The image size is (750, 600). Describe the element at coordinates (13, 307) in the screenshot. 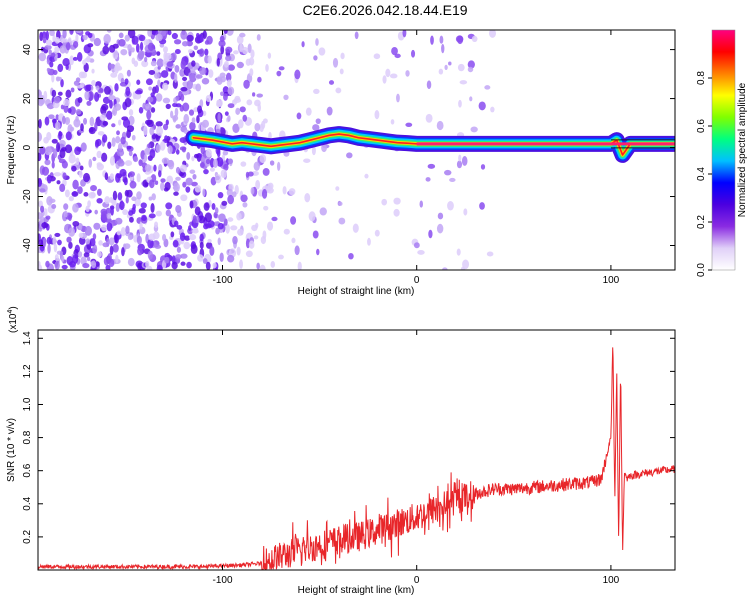

I see `snr-y-scale-close: )` at that location.